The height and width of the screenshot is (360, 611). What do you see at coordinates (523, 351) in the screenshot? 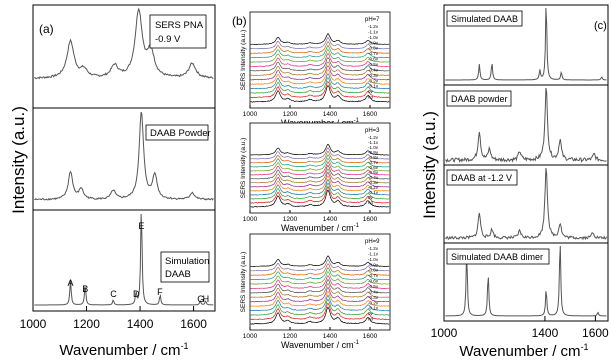
I see `panel-c-xlabel: Wavenumber / cm-1` at bounding box center [523, 351].